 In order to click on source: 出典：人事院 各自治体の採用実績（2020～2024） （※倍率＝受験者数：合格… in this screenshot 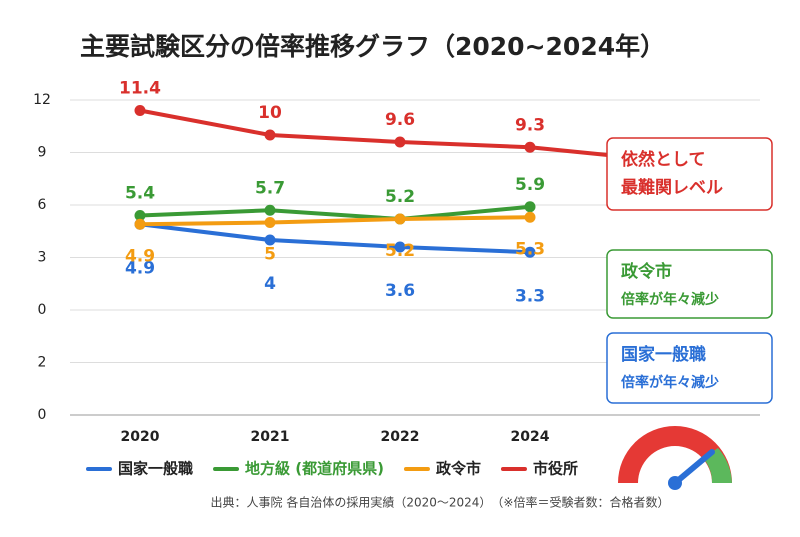, I will do `click(440, 502)`.